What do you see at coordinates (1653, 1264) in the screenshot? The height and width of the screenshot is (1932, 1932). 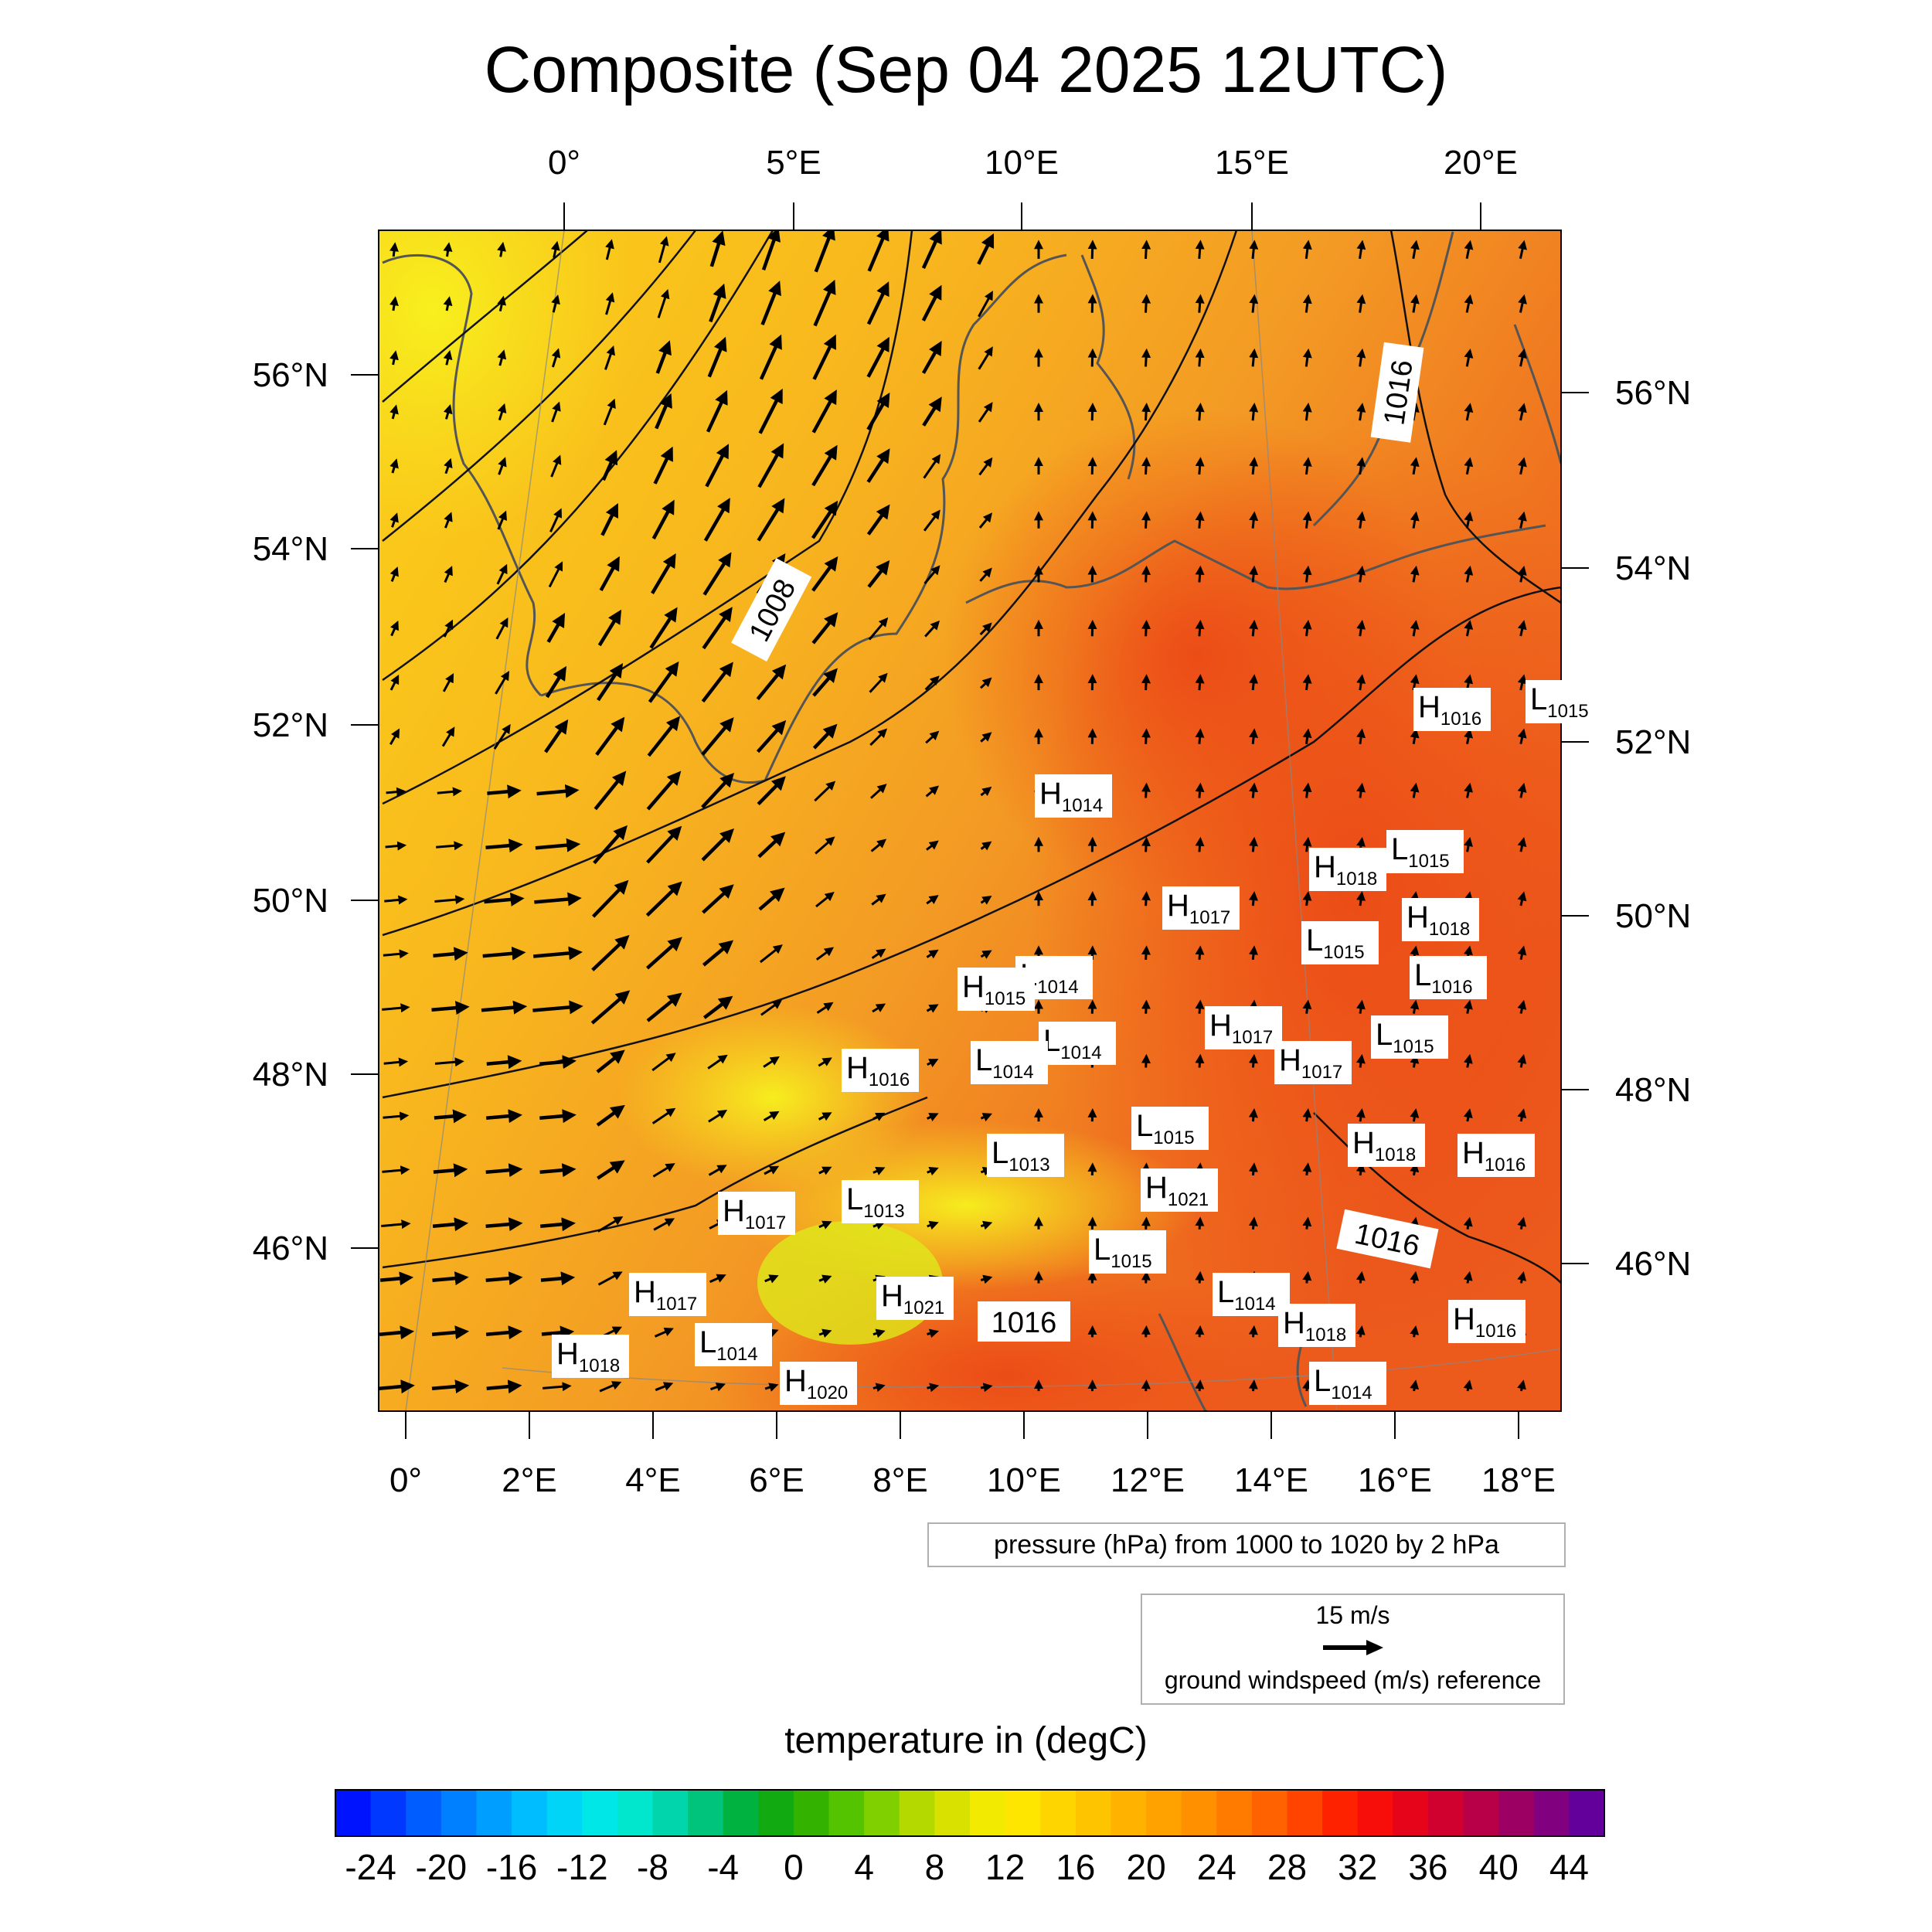 I see `right-axis-label: 46°N` at bounding box center [1653, 1264].